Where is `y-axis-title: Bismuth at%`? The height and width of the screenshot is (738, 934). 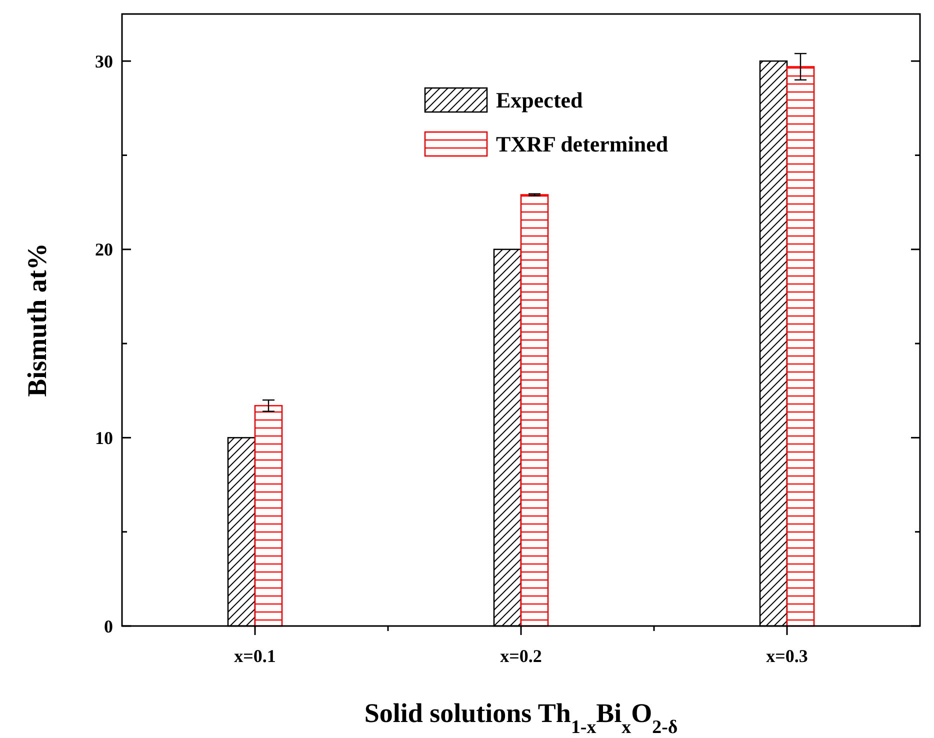
y-axis-title: Bismuth at% is located at coordinates (37, 320).